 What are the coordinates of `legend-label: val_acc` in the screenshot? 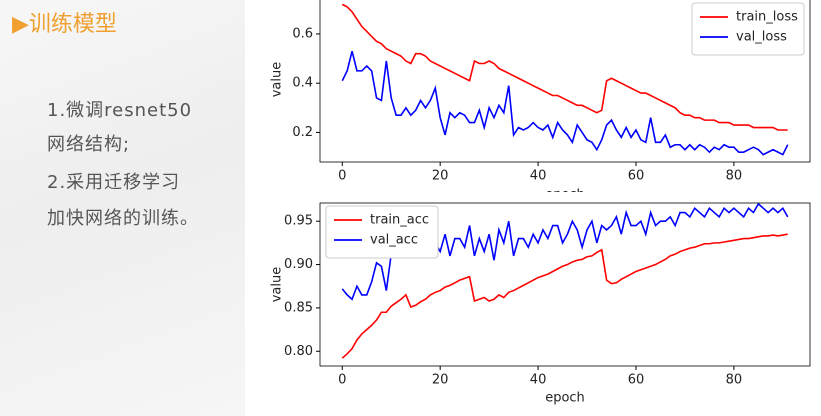 It's located at (394, 240).